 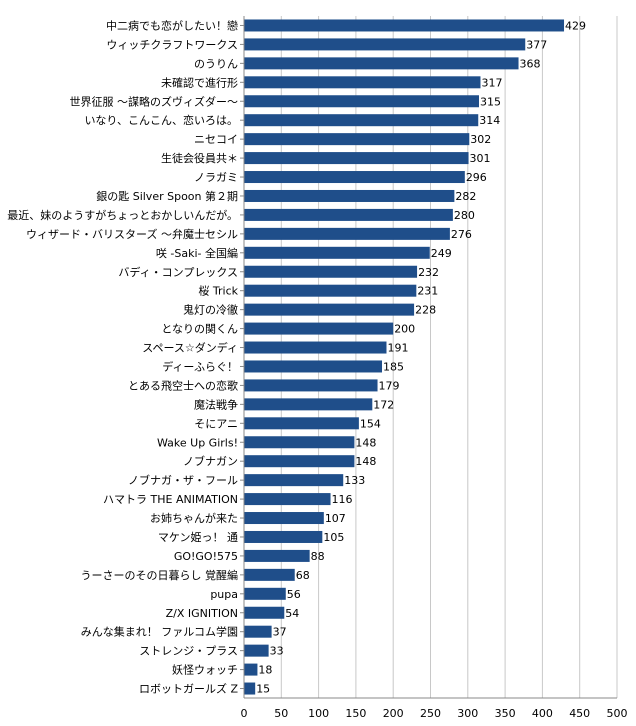 What do you see at coordinates (178, 272) in the screenshot?
I see `category-label: バディ・コンプレックス` at bounding box center [178, 272].